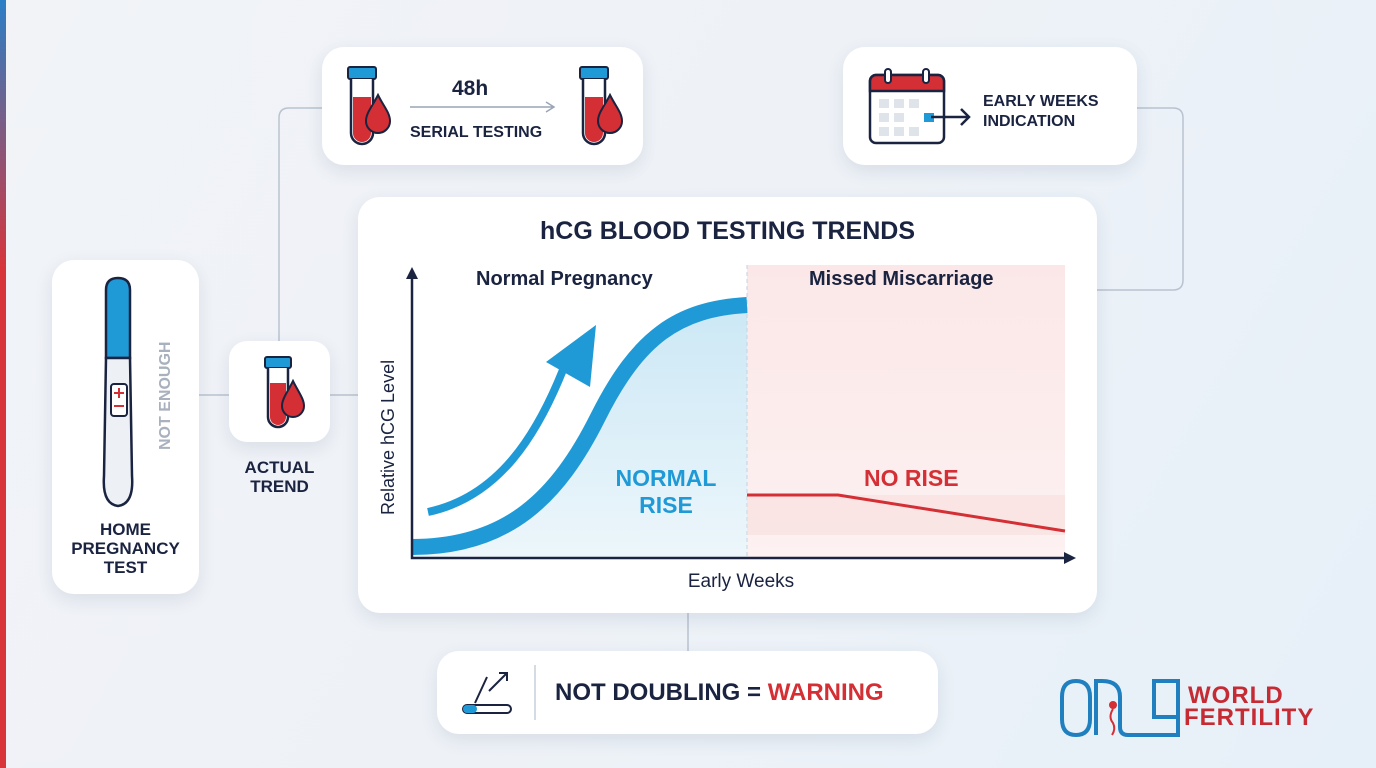  What do you see at coordinates (300, 224) in the screenshot?
I see `connector-serial` at bounding box center [300, 224].